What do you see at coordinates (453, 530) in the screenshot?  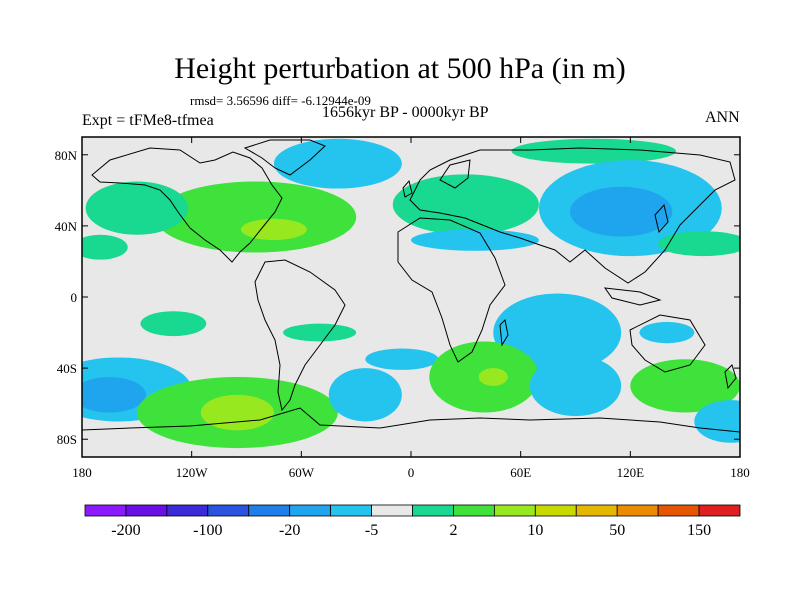 I see `colorbar-label: 2` at bounding box center [453, 530].